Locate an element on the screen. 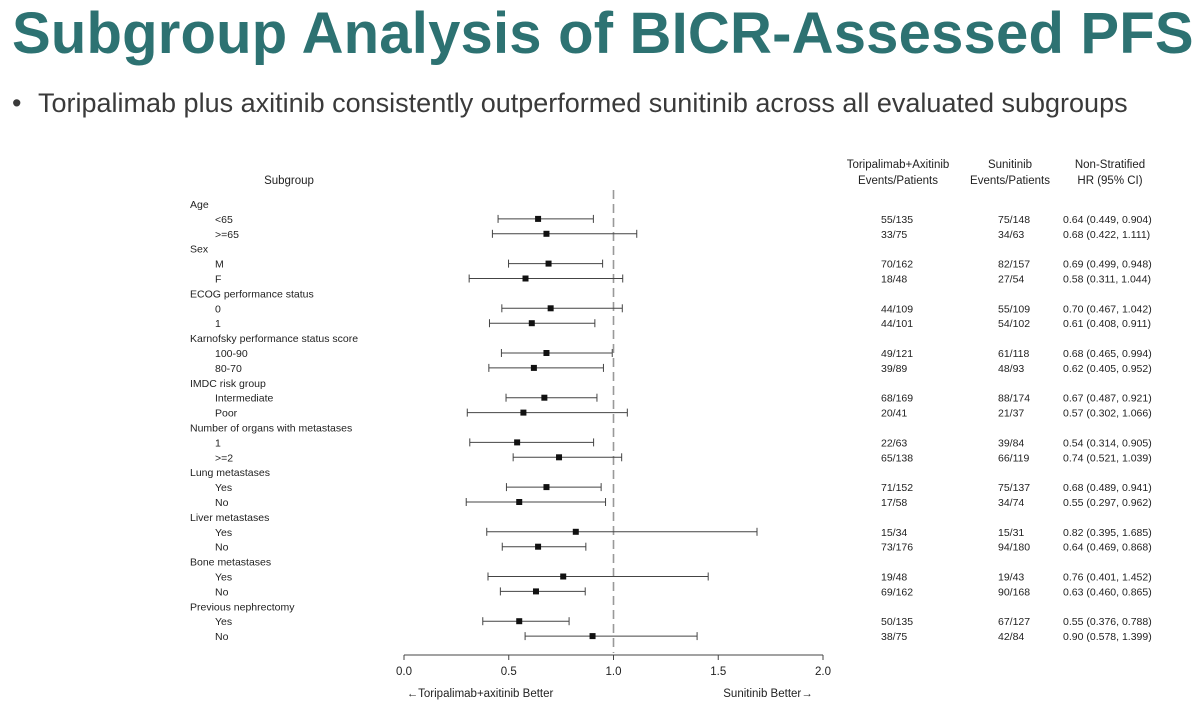  hr-ci-value: 0.61 (0.408, 0.911) is located at coordinates (1107, 324).